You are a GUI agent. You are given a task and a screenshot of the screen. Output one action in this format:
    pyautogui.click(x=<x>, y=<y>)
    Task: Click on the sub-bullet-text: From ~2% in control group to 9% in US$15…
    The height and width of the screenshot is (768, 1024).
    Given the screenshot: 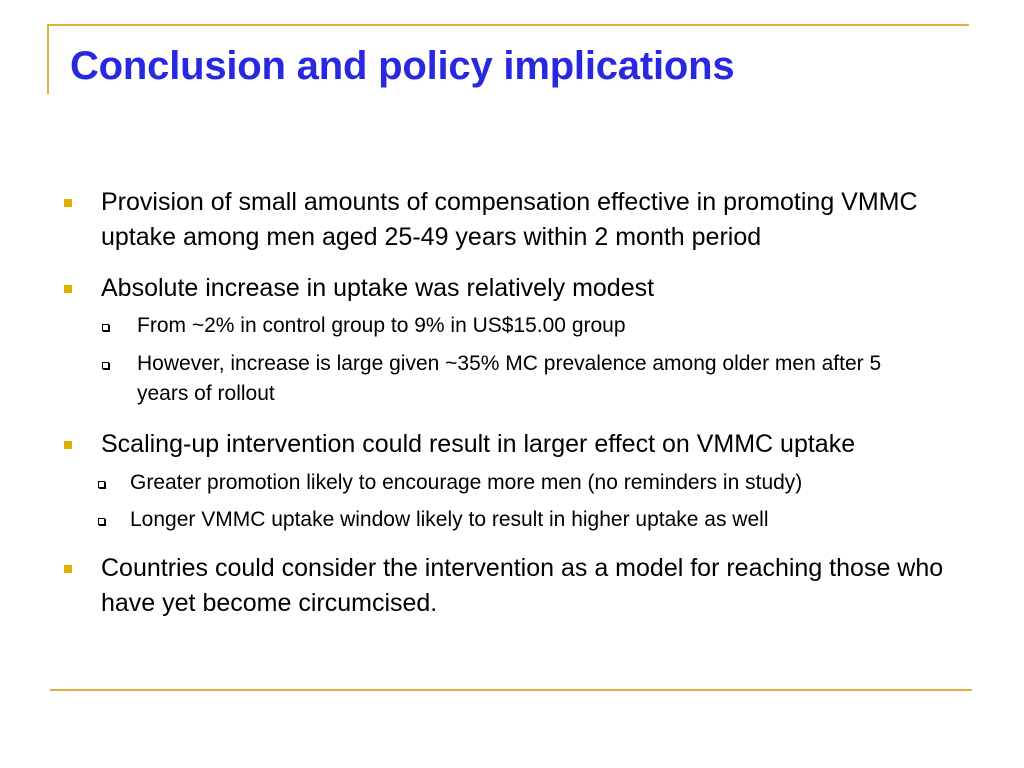 What is the action you would take?
    pyautogui.click(x=381, y=325)
    